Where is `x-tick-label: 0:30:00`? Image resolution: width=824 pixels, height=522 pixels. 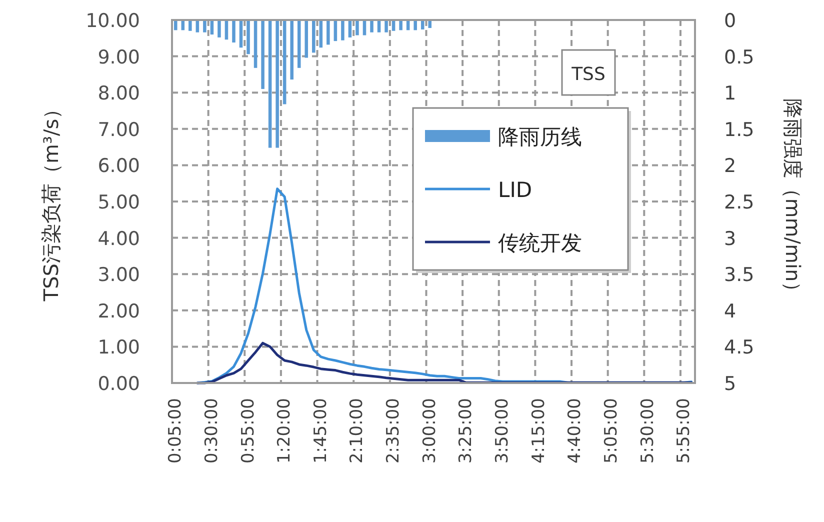
x-tick-label: 0:30:00 is located at coordinates (212, 431).